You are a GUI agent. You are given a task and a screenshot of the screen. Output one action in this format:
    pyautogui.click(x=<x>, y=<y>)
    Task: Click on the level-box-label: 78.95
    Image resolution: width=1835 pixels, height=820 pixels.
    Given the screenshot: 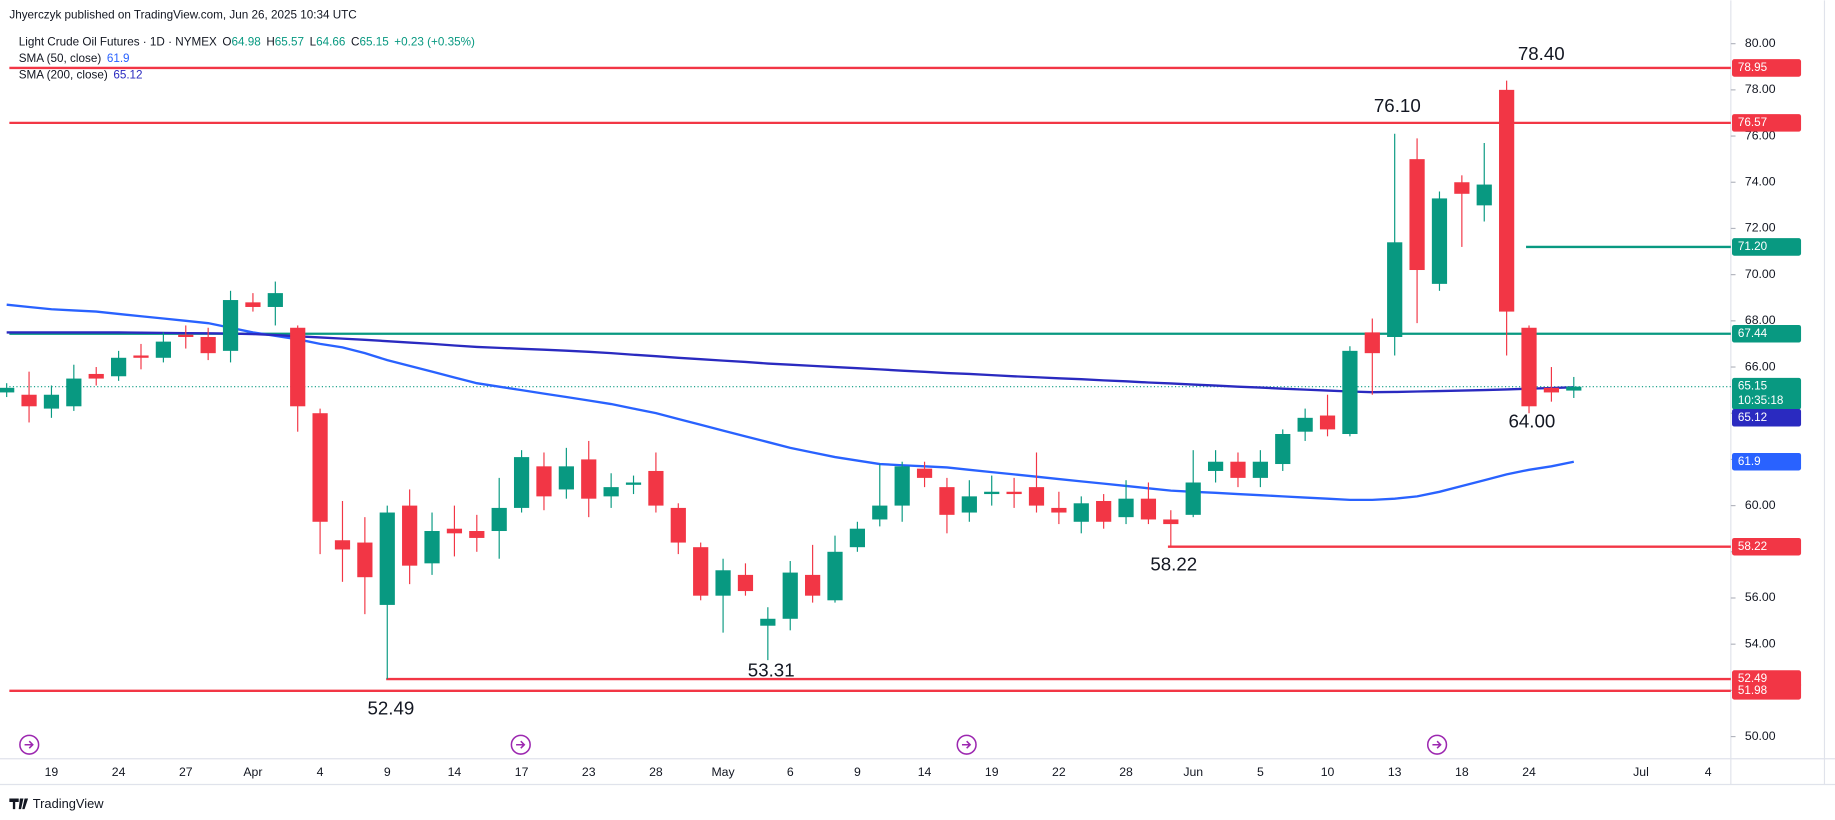 What is the action you would take?
    pyautogui.click(x=1753, y=67)
    